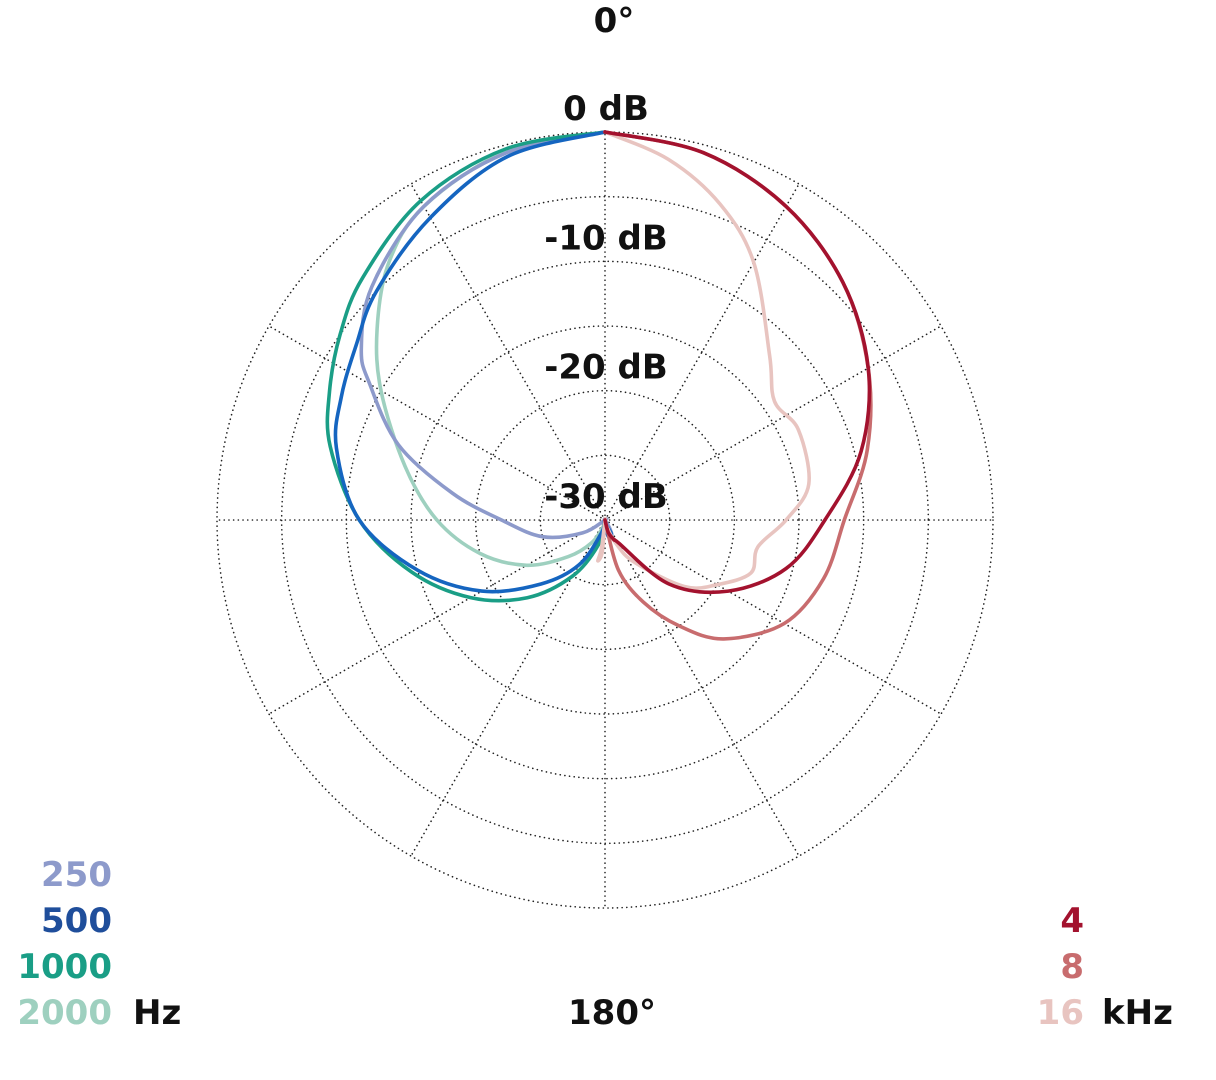 This screenshot has height=1080, width=1216. I want to click on angle-label-bottom: 180°, so click(612, 1013).